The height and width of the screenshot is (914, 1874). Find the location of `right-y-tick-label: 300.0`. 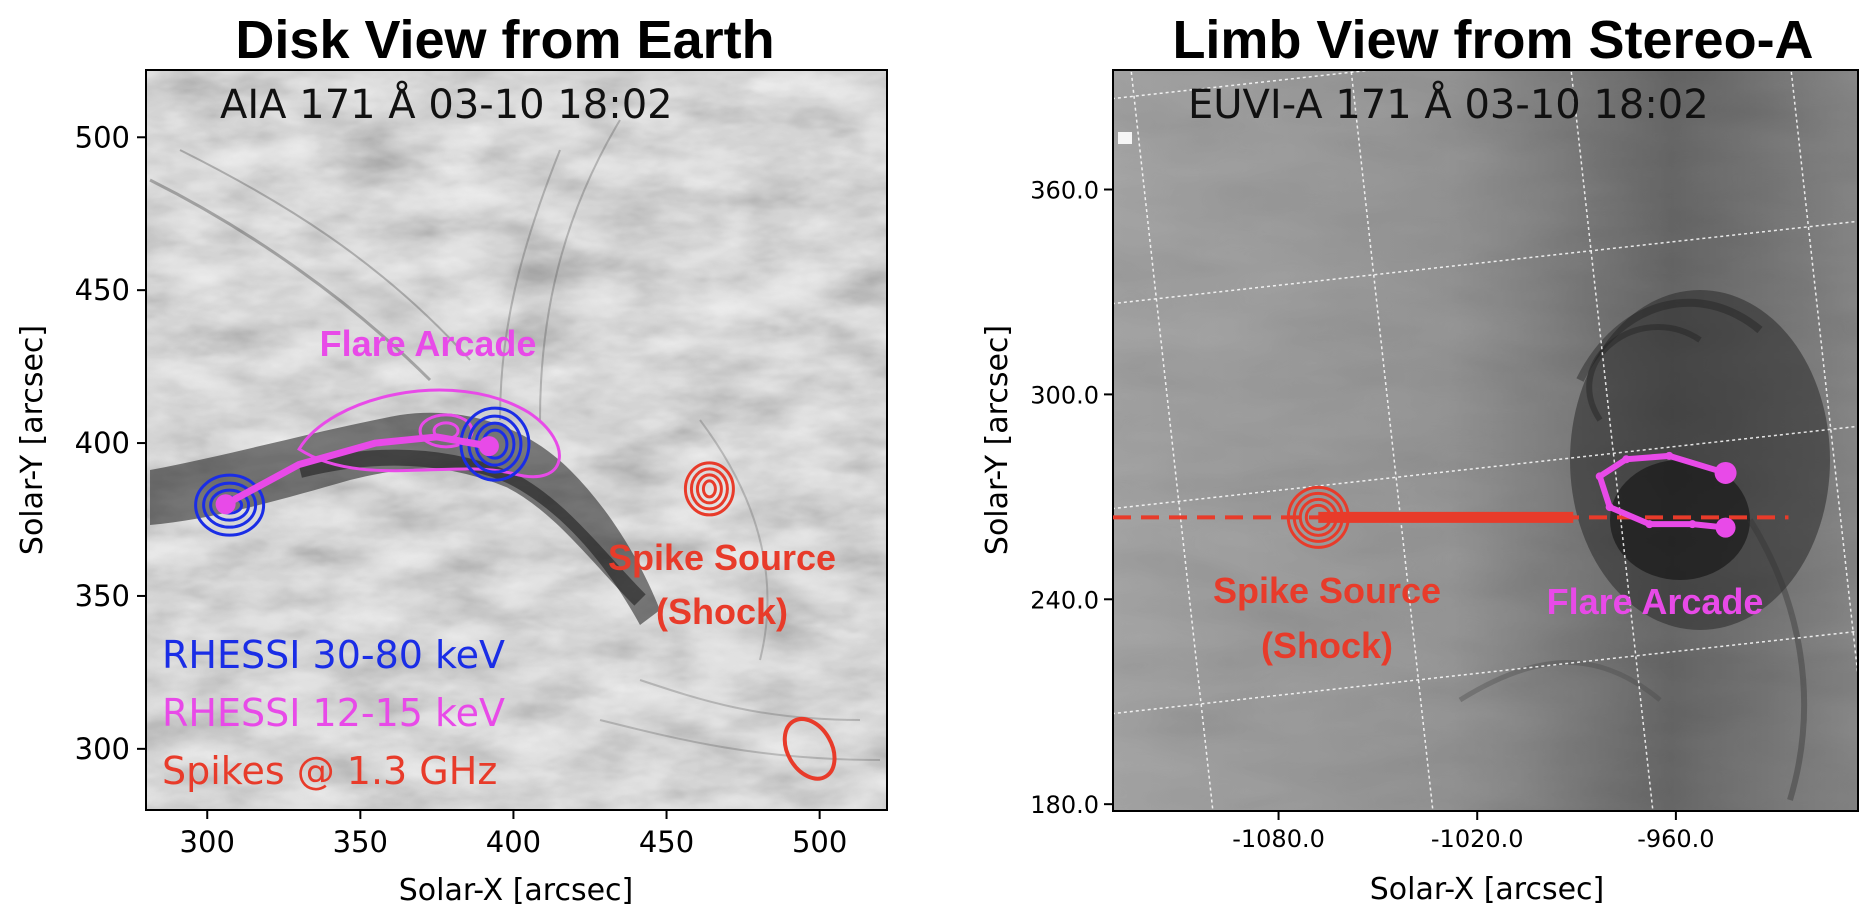

right-y-tick-label: 300.0 is located at coordinates (1064, 395).